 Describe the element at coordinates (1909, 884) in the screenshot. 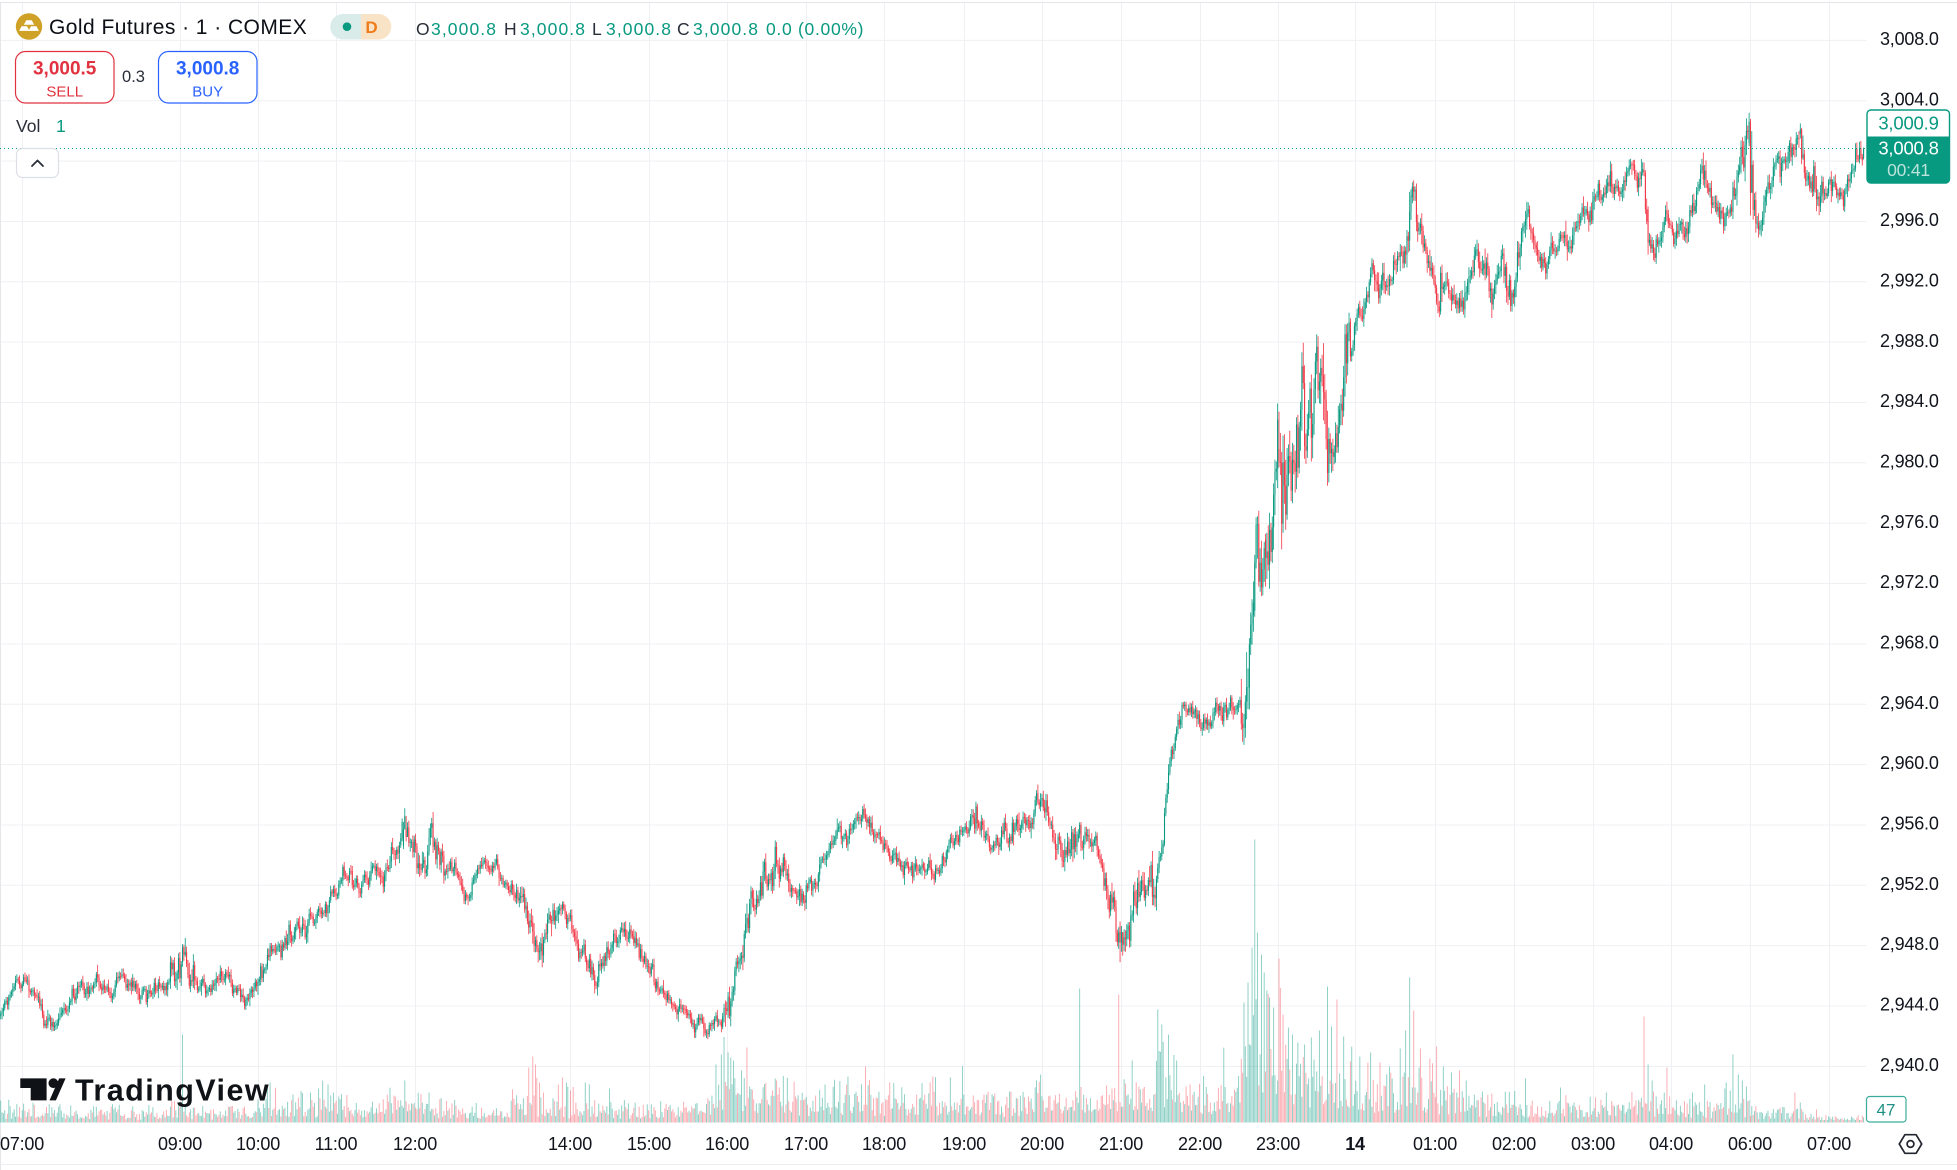

I see `svg-text: 2,952.0` at that location.